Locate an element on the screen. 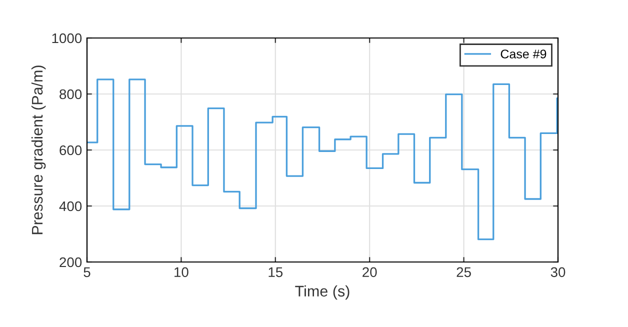  y-tick-label: 200 is located at coordinates (71, 262).